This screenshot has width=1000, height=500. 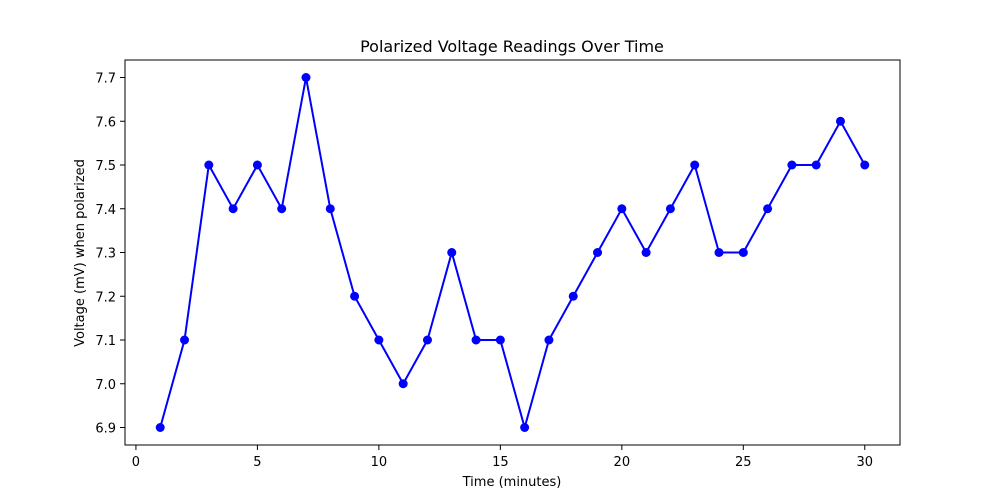 What do you see at coordinates (105, 297) in the screenshot?
I see `y-tick-label: 7.2` at bounding box center [105, 297].